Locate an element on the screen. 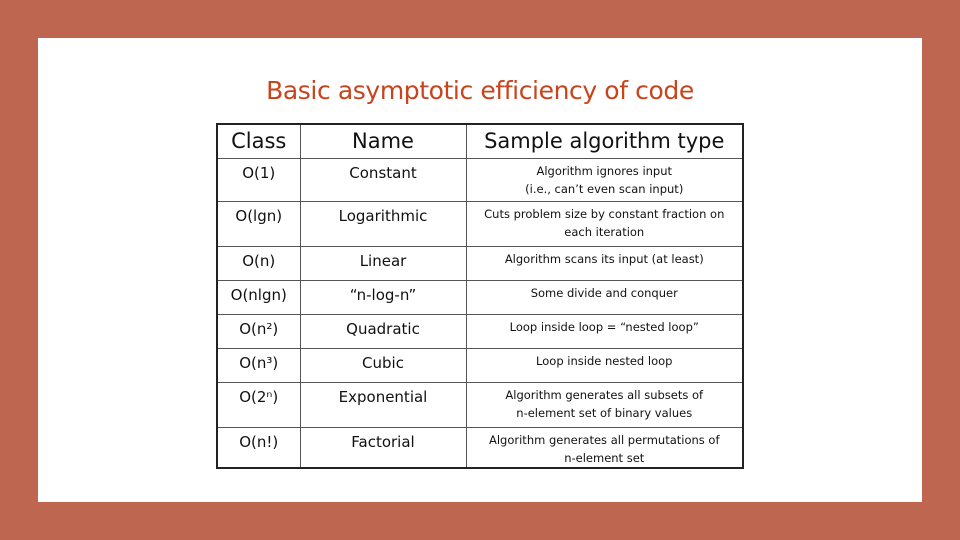  description-line: Loop inside loop = “nested loop” is located at coordinates (604, 327).